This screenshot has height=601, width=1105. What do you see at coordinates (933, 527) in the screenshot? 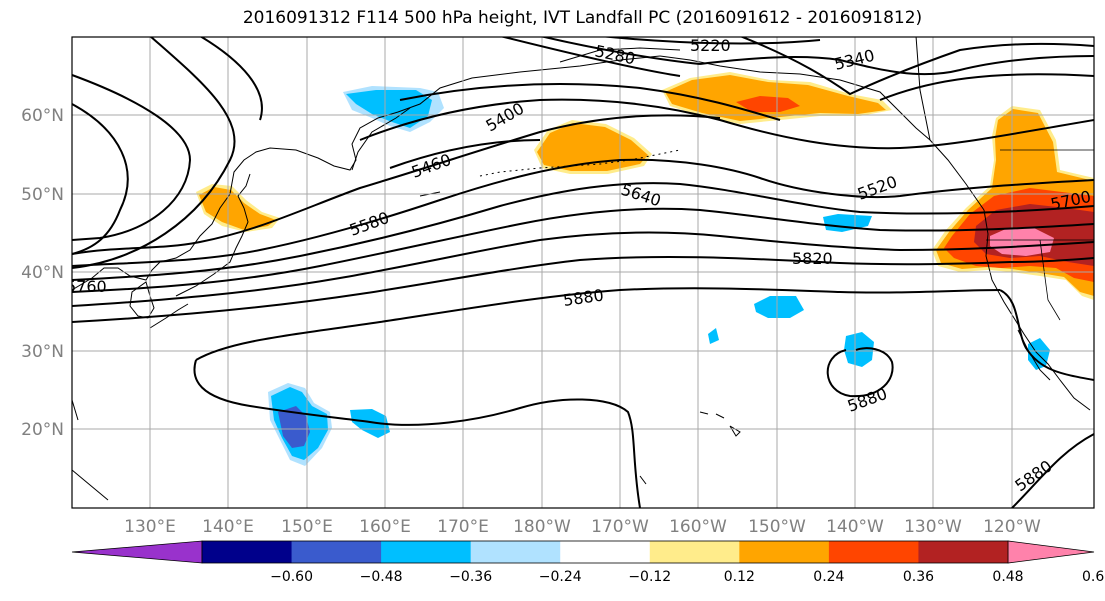
I see `lon-label: 130°W` at bounding box center [933, 527].